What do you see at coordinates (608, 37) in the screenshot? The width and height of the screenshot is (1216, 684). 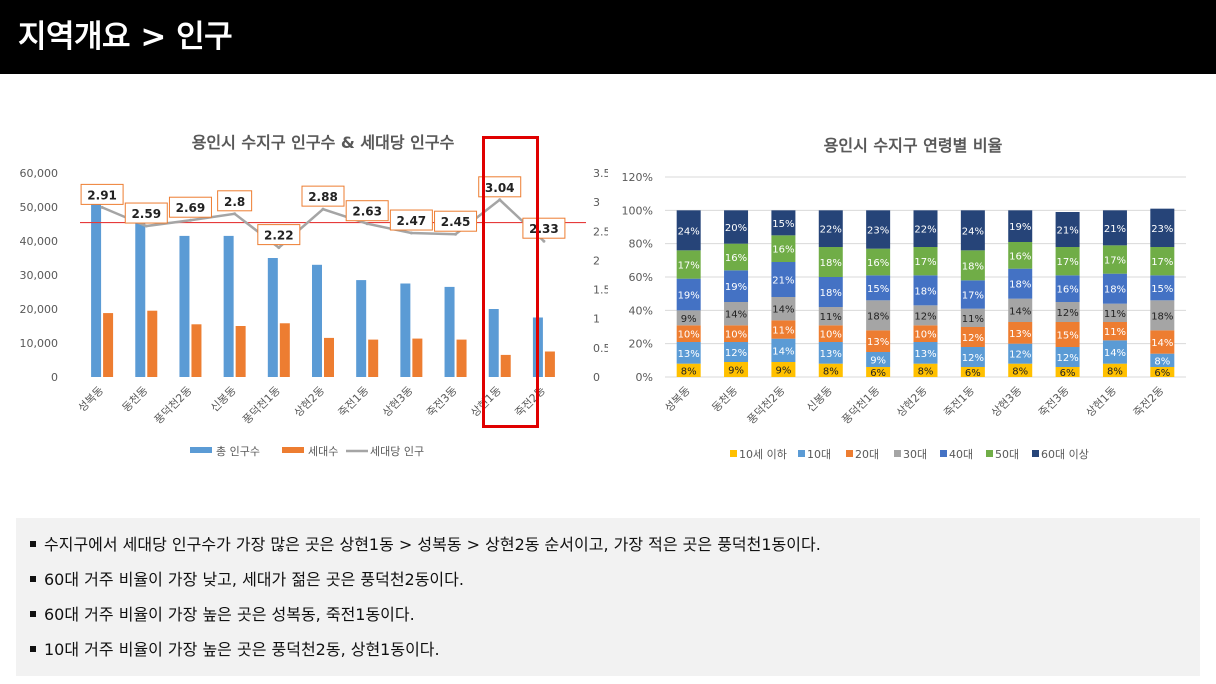 I see `header-bar: 지역개요 > 인구` at bounding box center [608, 37].